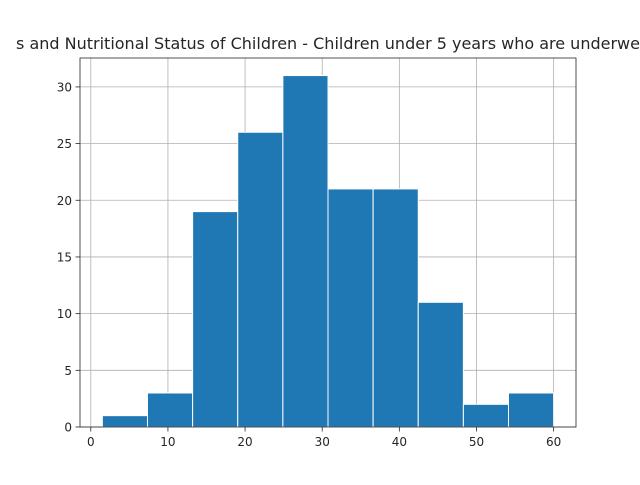 This screenshot has width=640, height=485. What do you see at coordinates (322, 442) in the screenshot?
I see `x-tick-label: 30` at bounding box center [322, 442].